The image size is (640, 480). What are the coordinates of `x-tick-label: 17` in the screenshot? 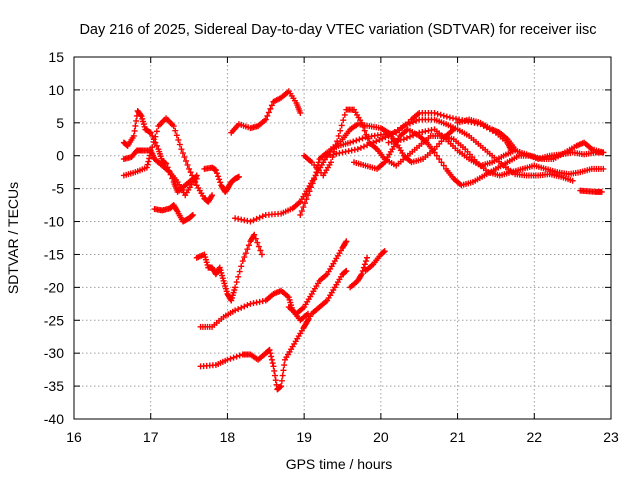 It's located at (151, 437).